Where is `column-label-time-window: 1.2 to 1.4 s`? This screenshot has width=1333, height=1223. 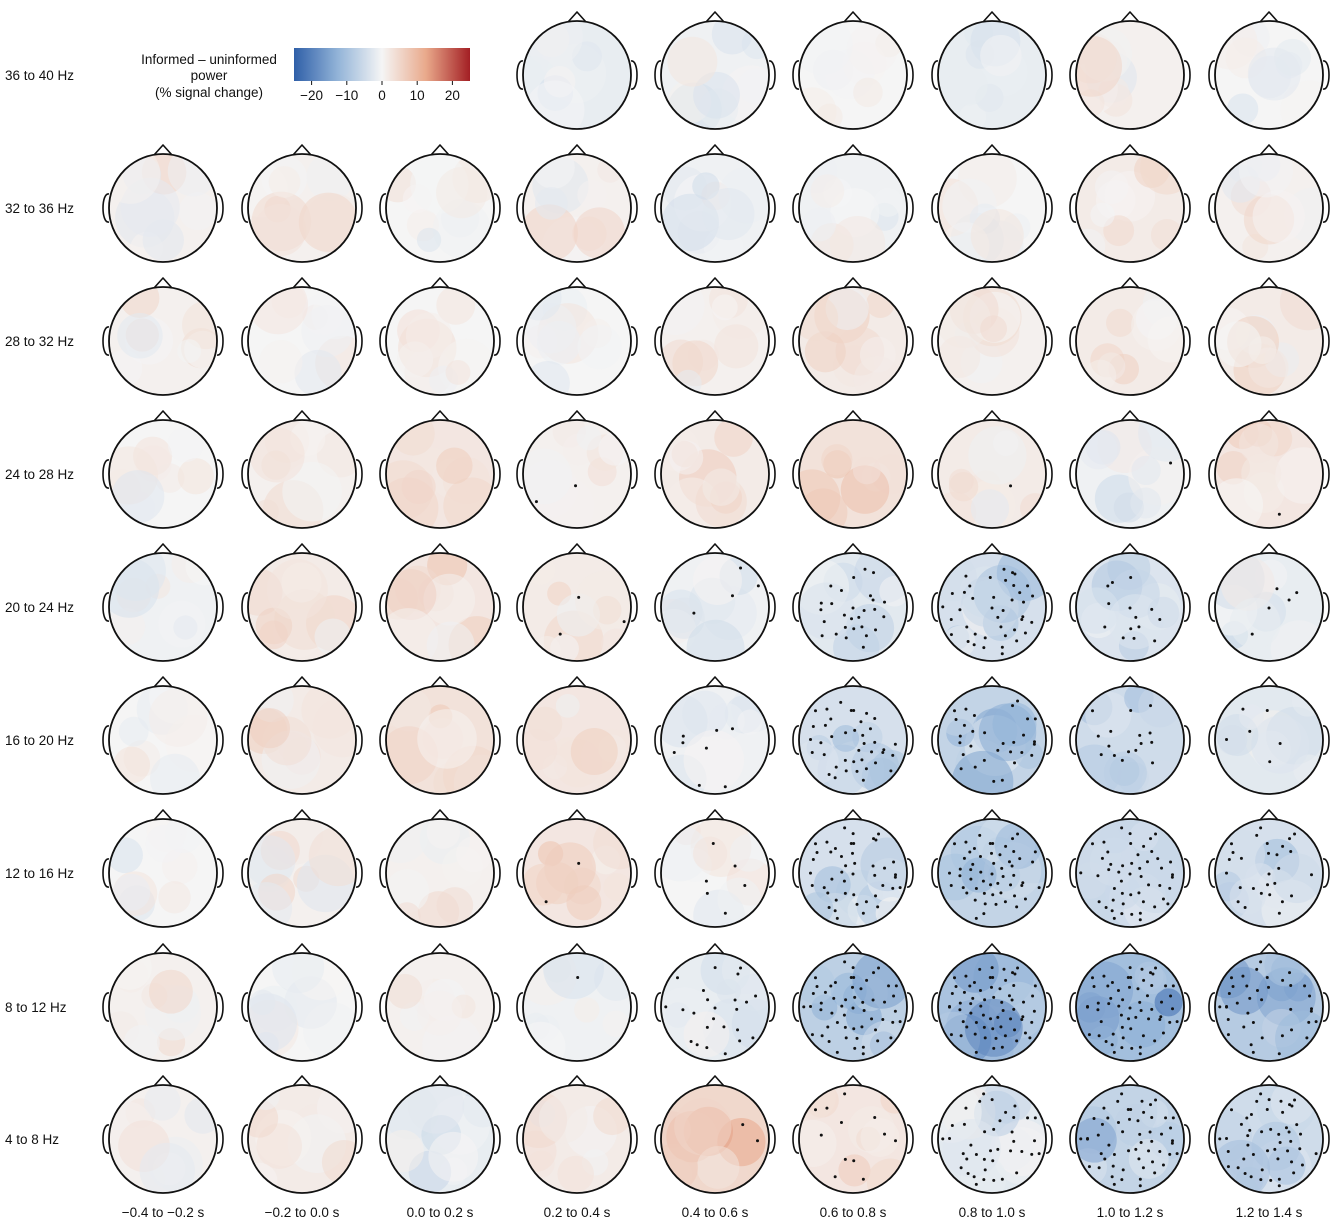 column-label-time-window: 1.2 to 1.4 s is located at coordinates (1269, 1212).